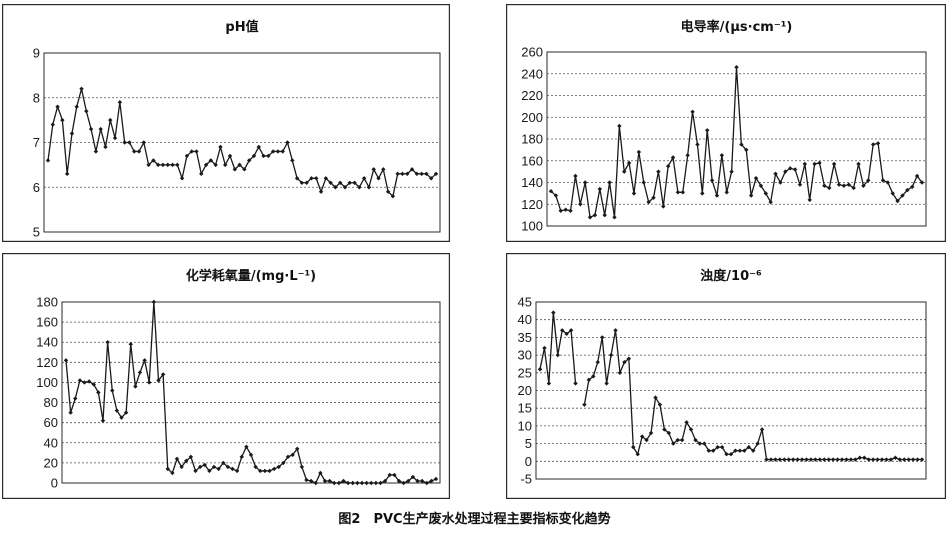 The height and width of the screenshot is (534, 949). Describe the element at coordinates (51, 462) in the screenshot. I see `cod-tick-label: 20` at that location.